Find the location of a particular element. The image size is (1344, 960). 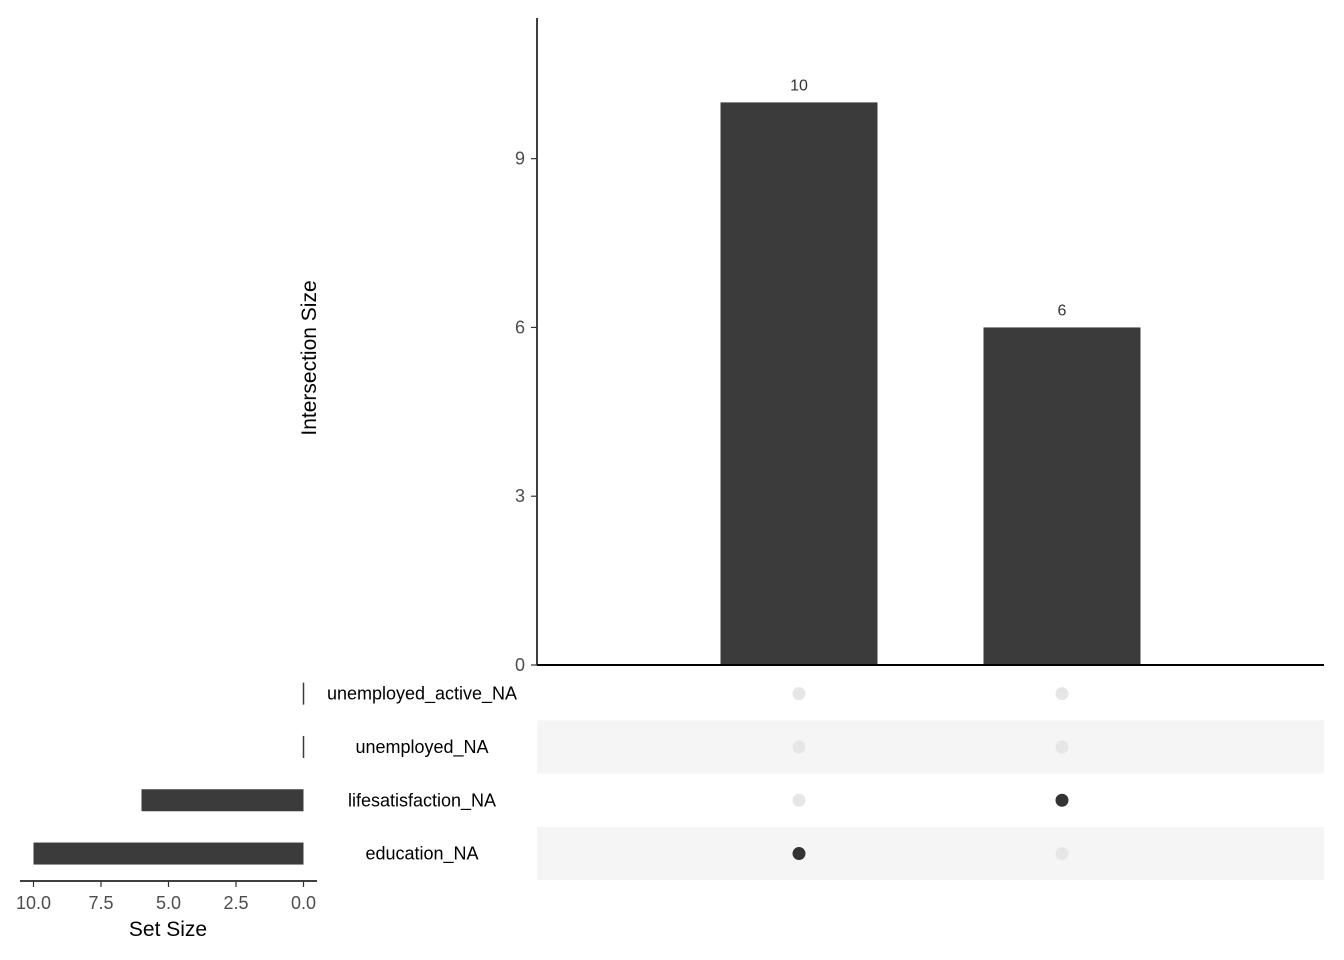

set-size-axis: 10.0 7.5 5.0 2.5 0.0 is located at coordinates (166, 896).